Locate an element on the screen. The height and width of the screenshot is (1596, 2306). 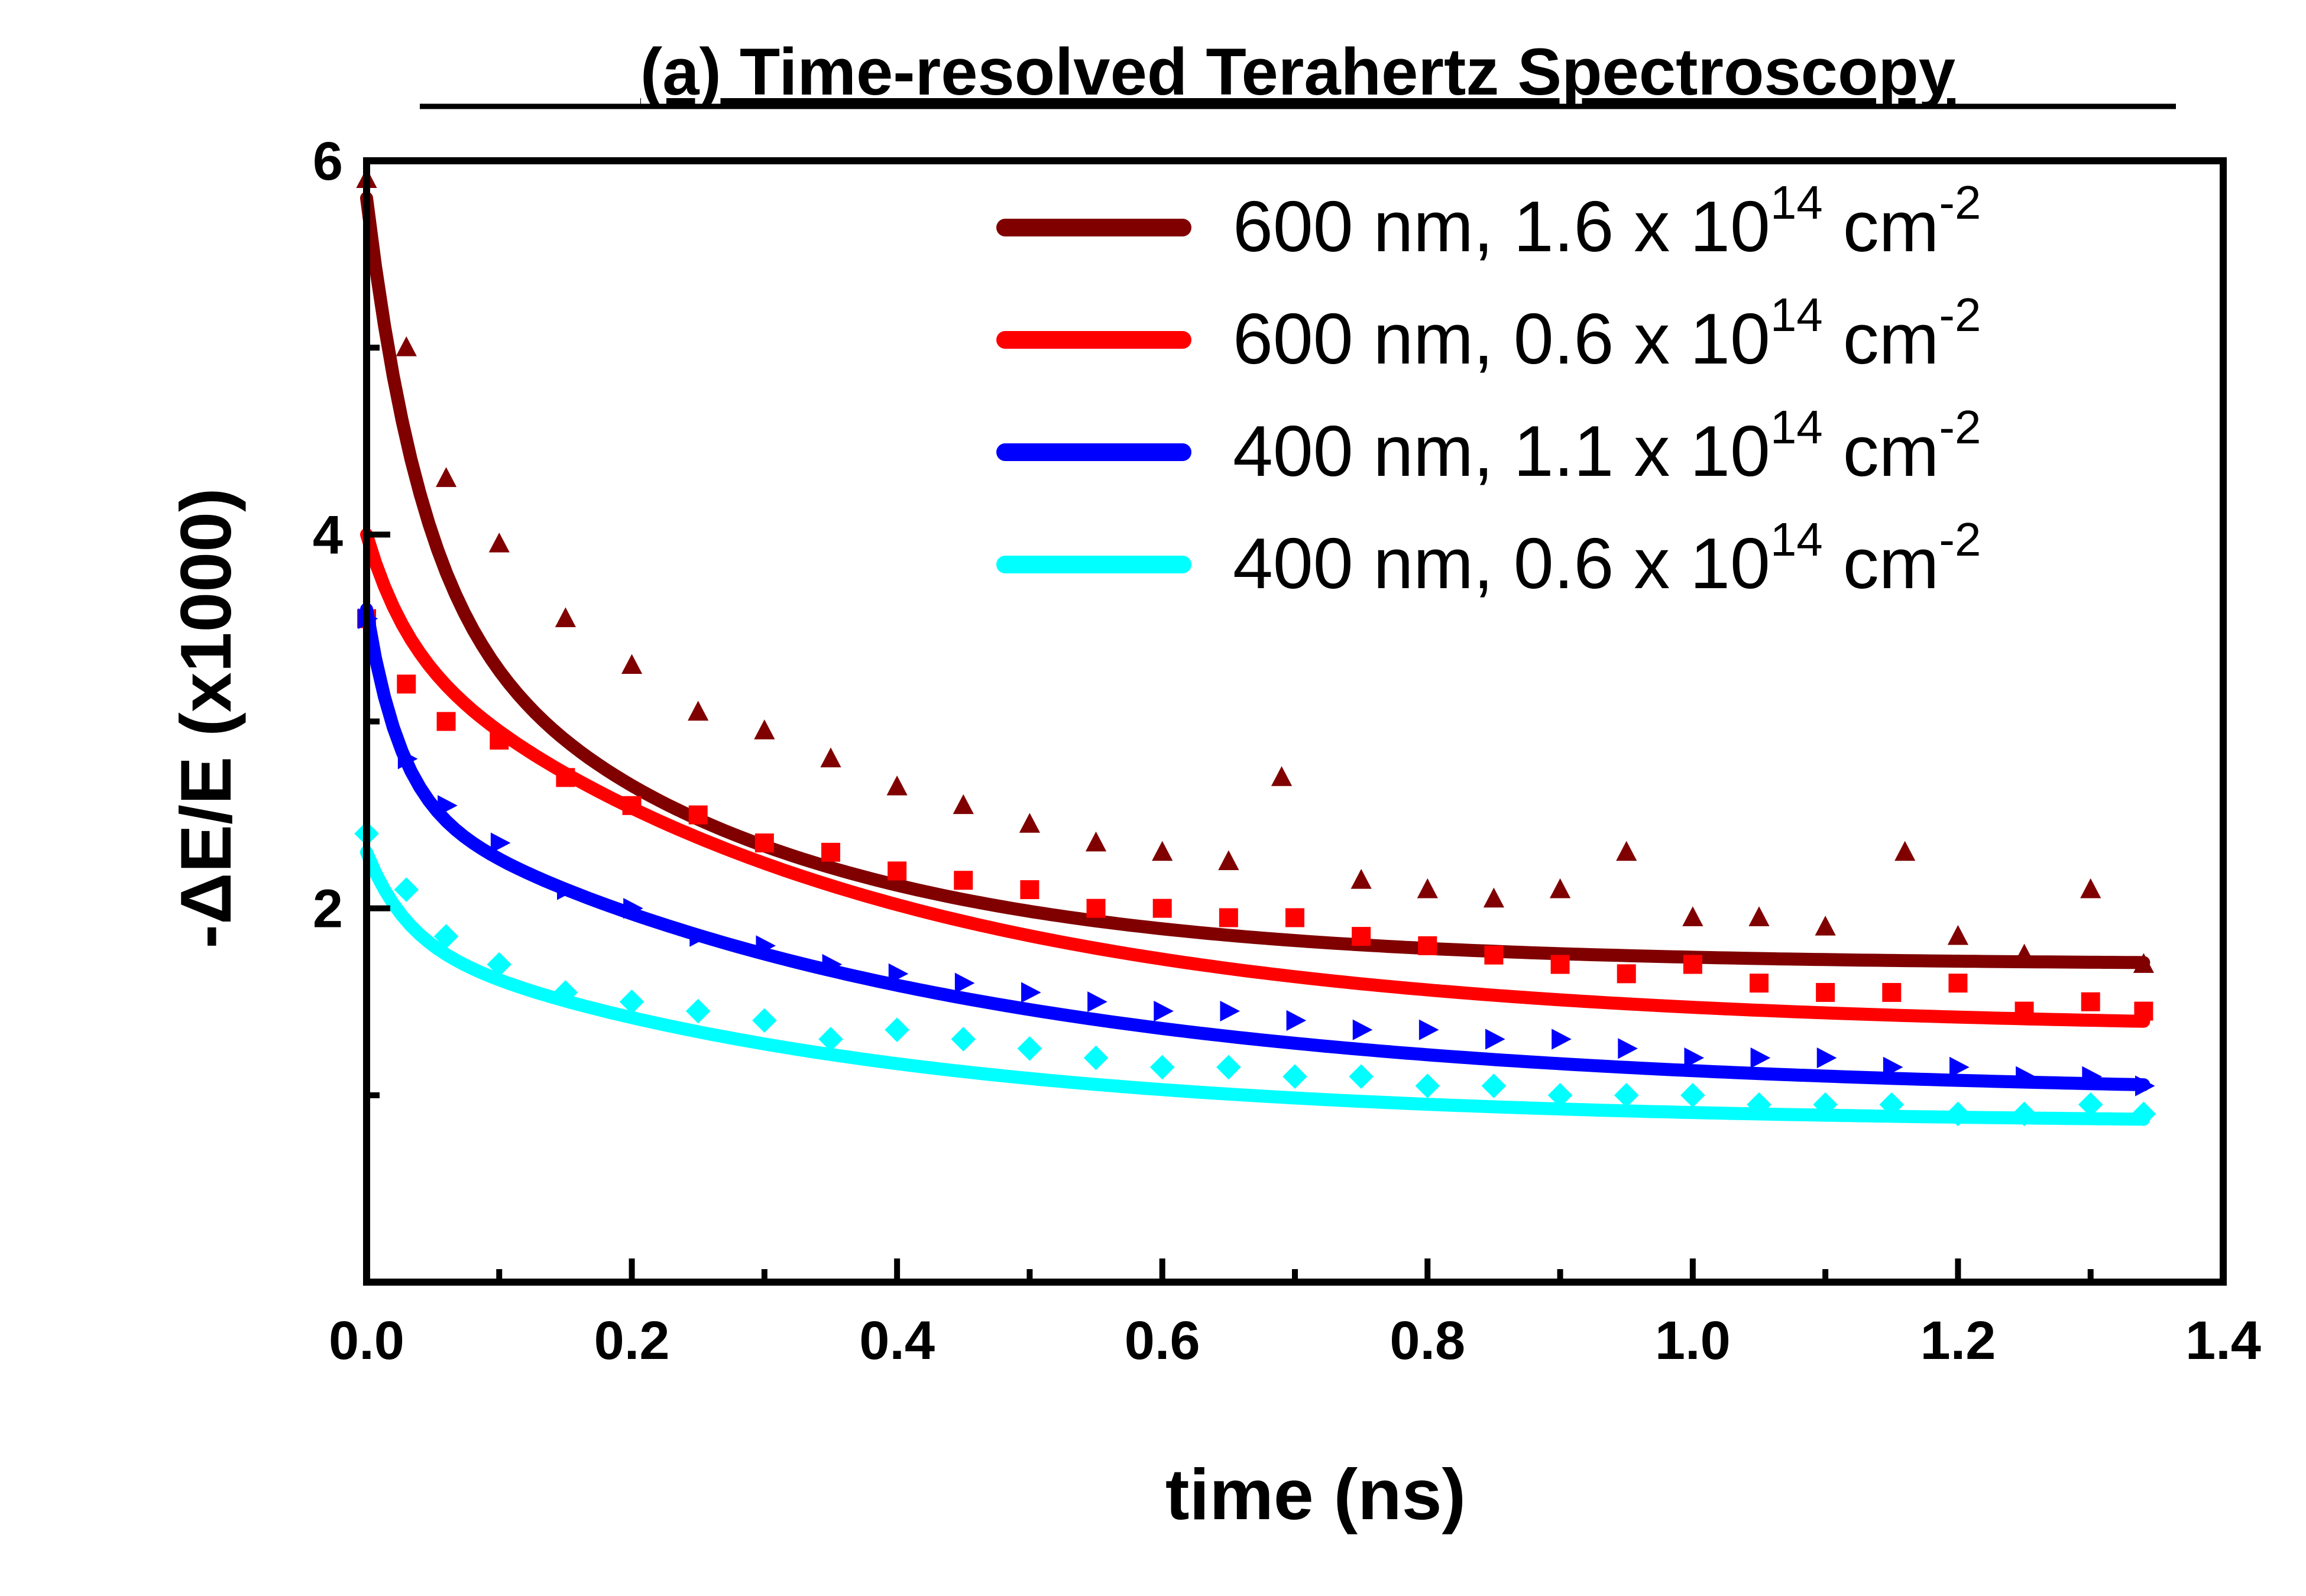
legend-label: 400 nm, 0.6 x 1014 cm-2 is located at coordinates (1607, 558).